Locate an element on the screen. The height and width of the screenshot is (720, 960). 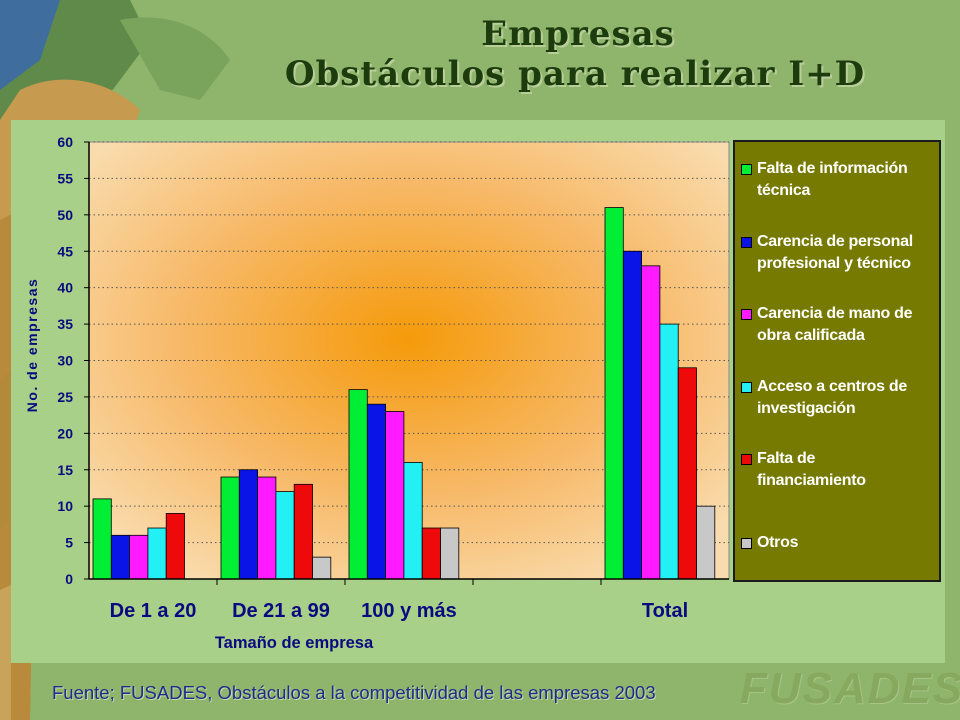
y-tick-label: 50 is located at coordinates (65, 215).